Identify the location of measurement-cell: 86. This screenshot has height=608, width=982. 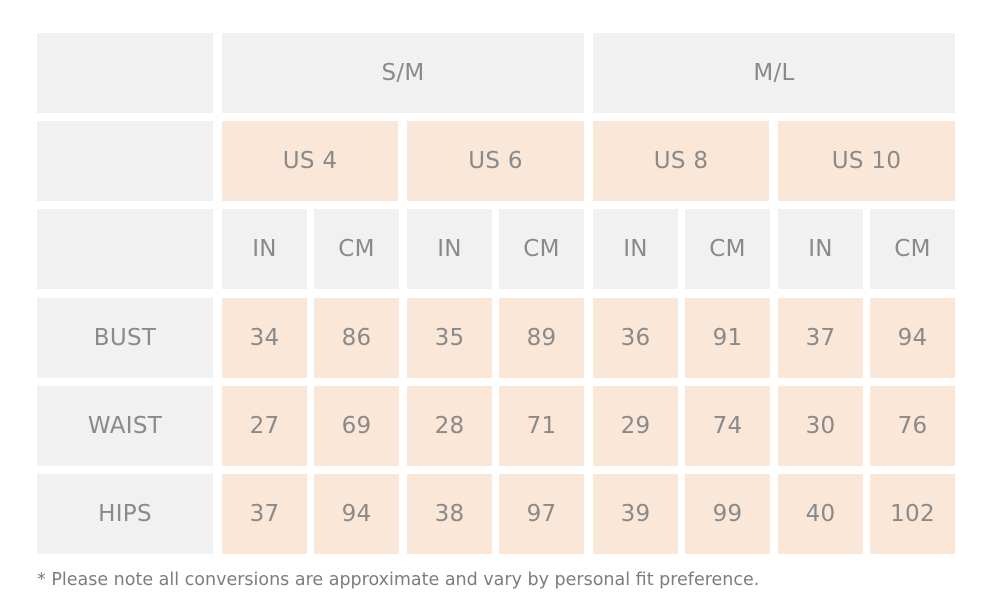
(356, 338).